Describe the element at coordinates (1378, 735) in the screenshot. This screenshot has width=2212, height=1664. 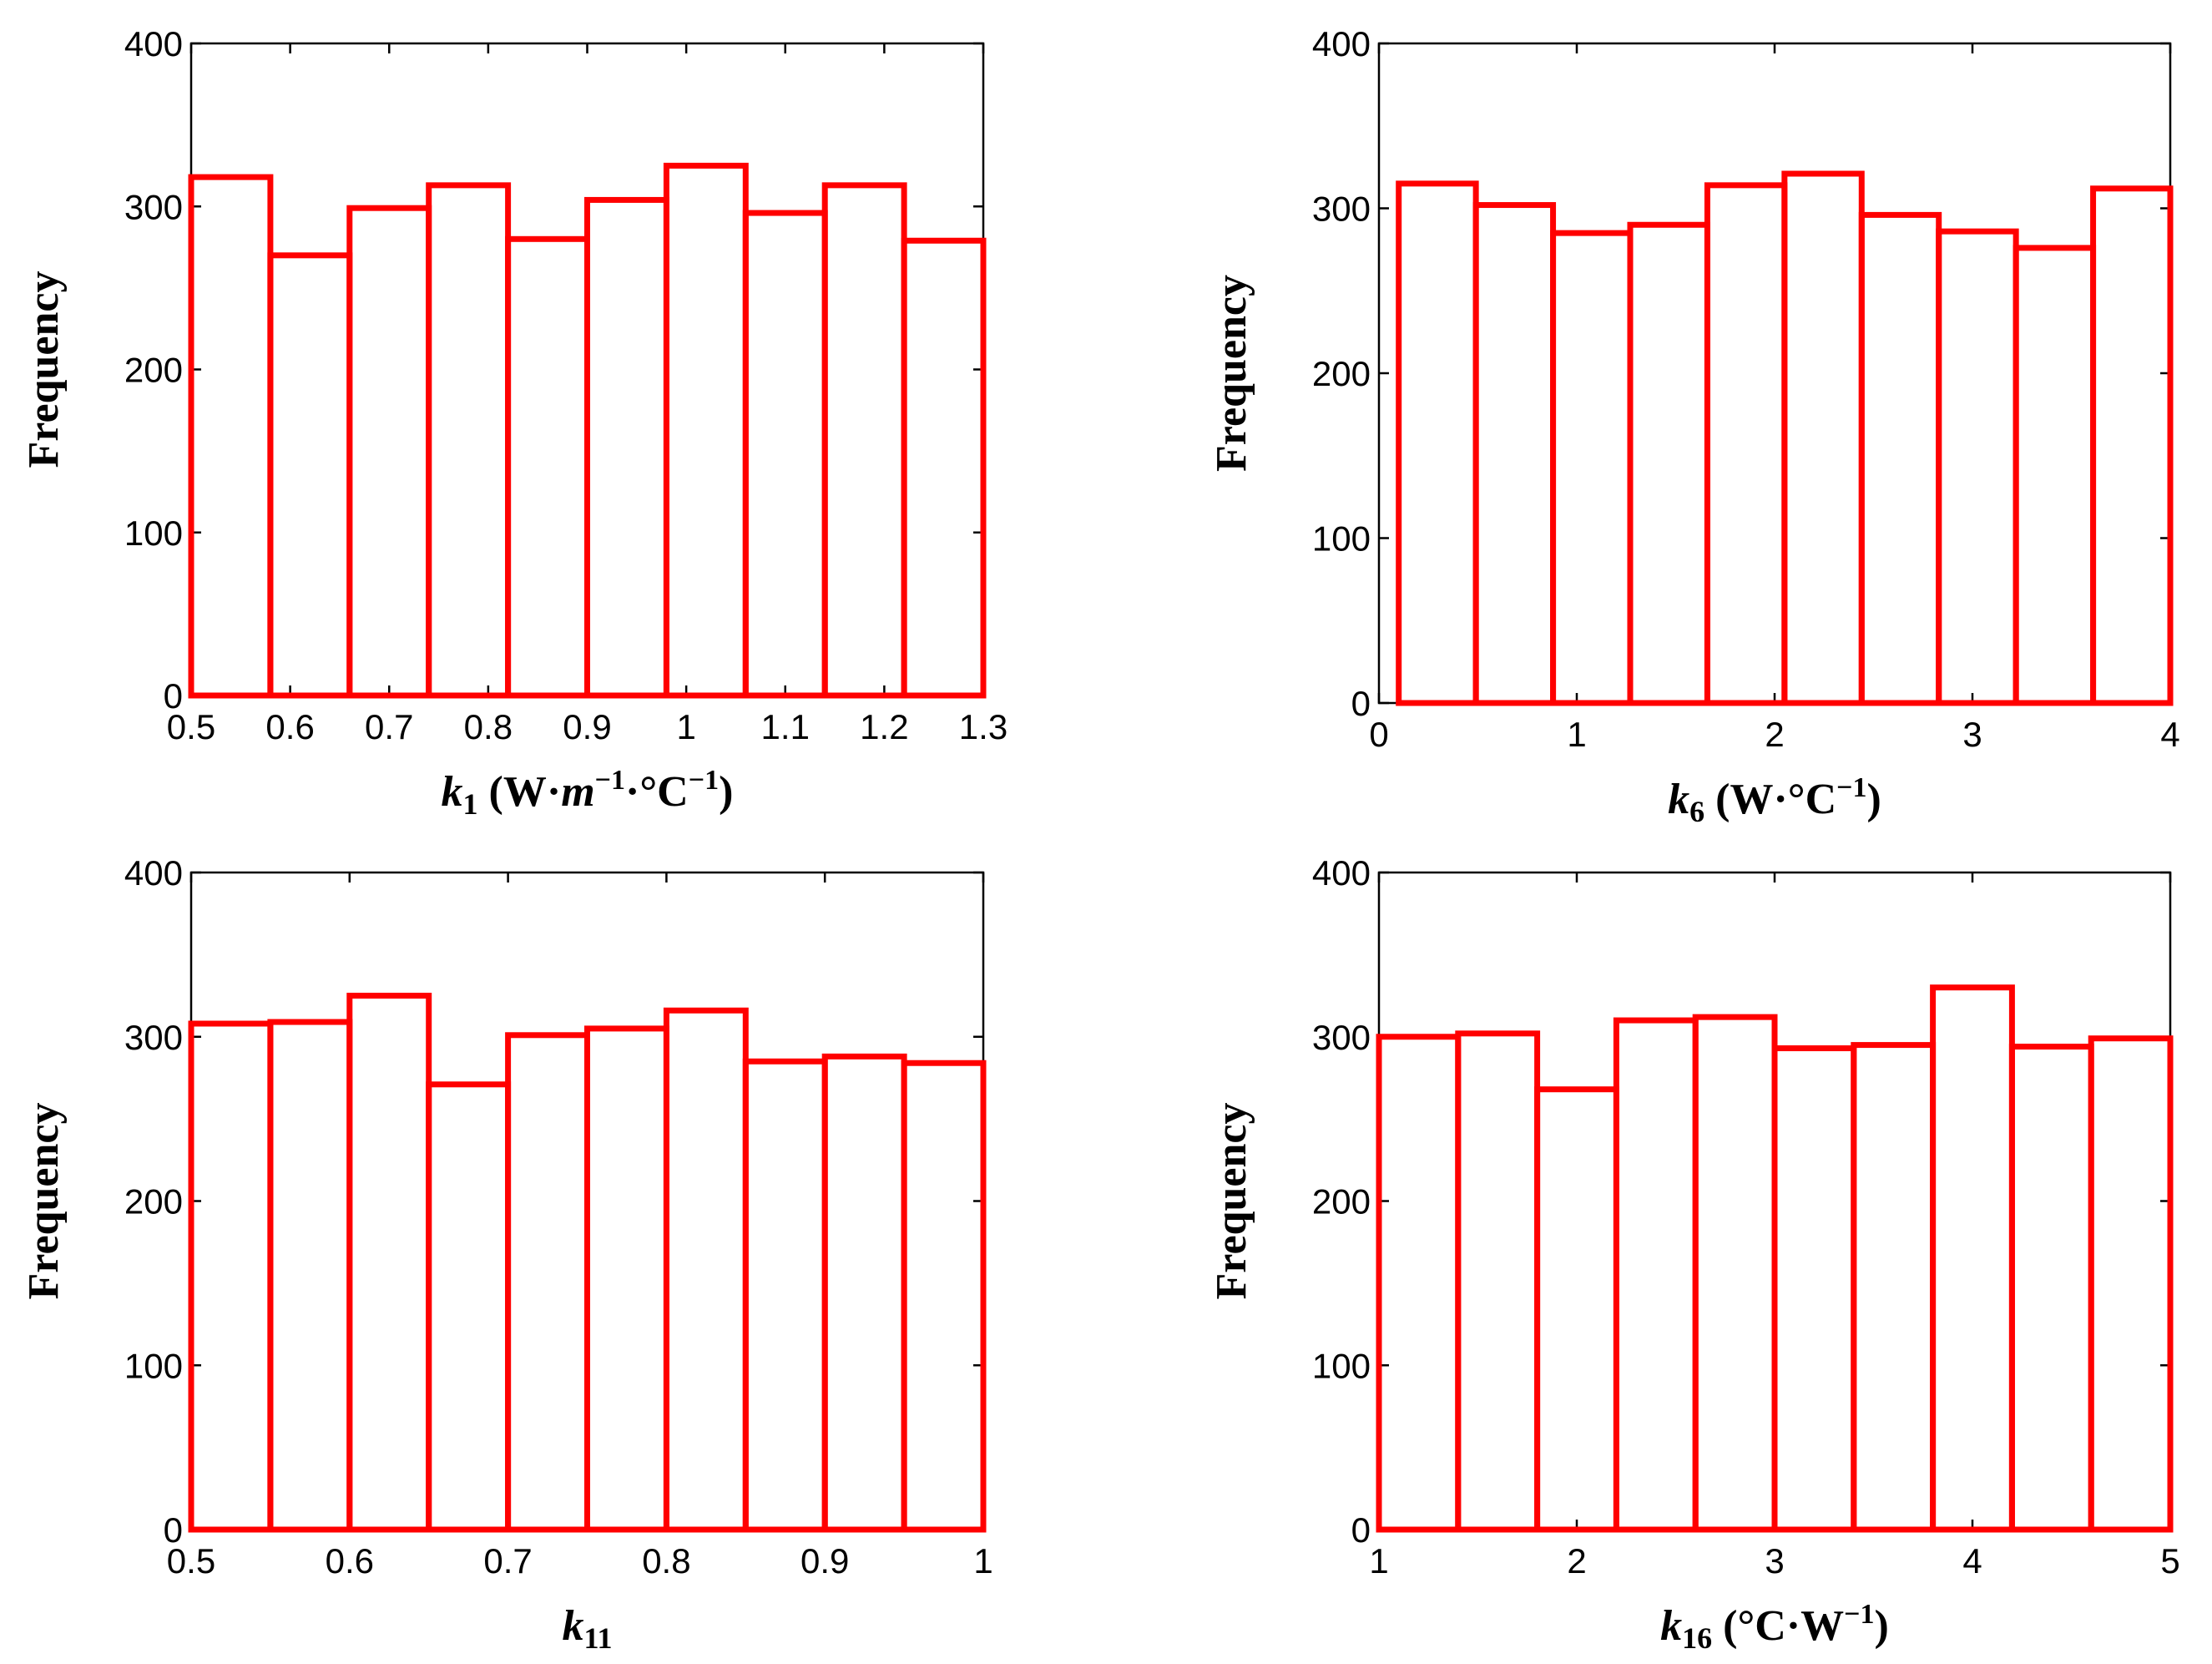
I see `x-tick-label: 0` at that location.